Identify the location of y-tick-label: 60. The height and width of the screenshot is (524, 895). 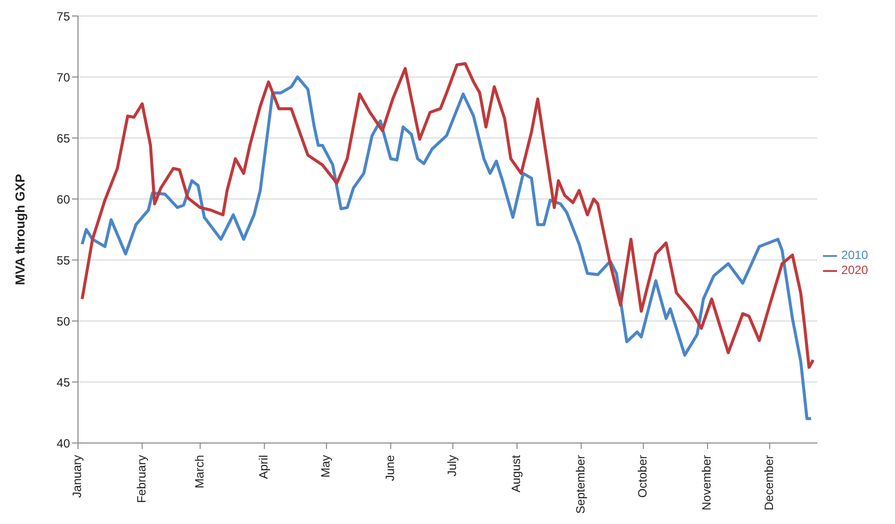
(63, 199).